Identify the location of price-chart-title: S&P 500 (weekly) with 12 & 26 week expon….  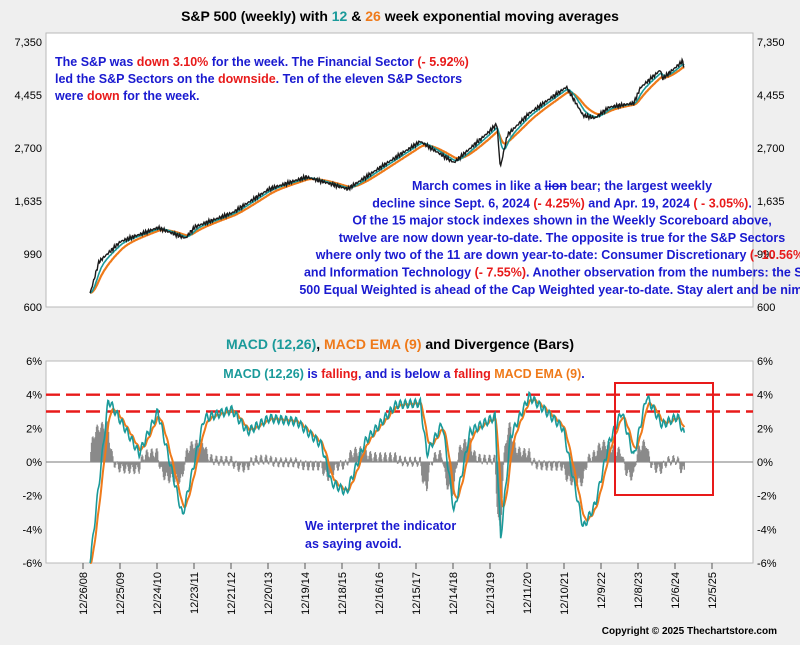
(400, 16).